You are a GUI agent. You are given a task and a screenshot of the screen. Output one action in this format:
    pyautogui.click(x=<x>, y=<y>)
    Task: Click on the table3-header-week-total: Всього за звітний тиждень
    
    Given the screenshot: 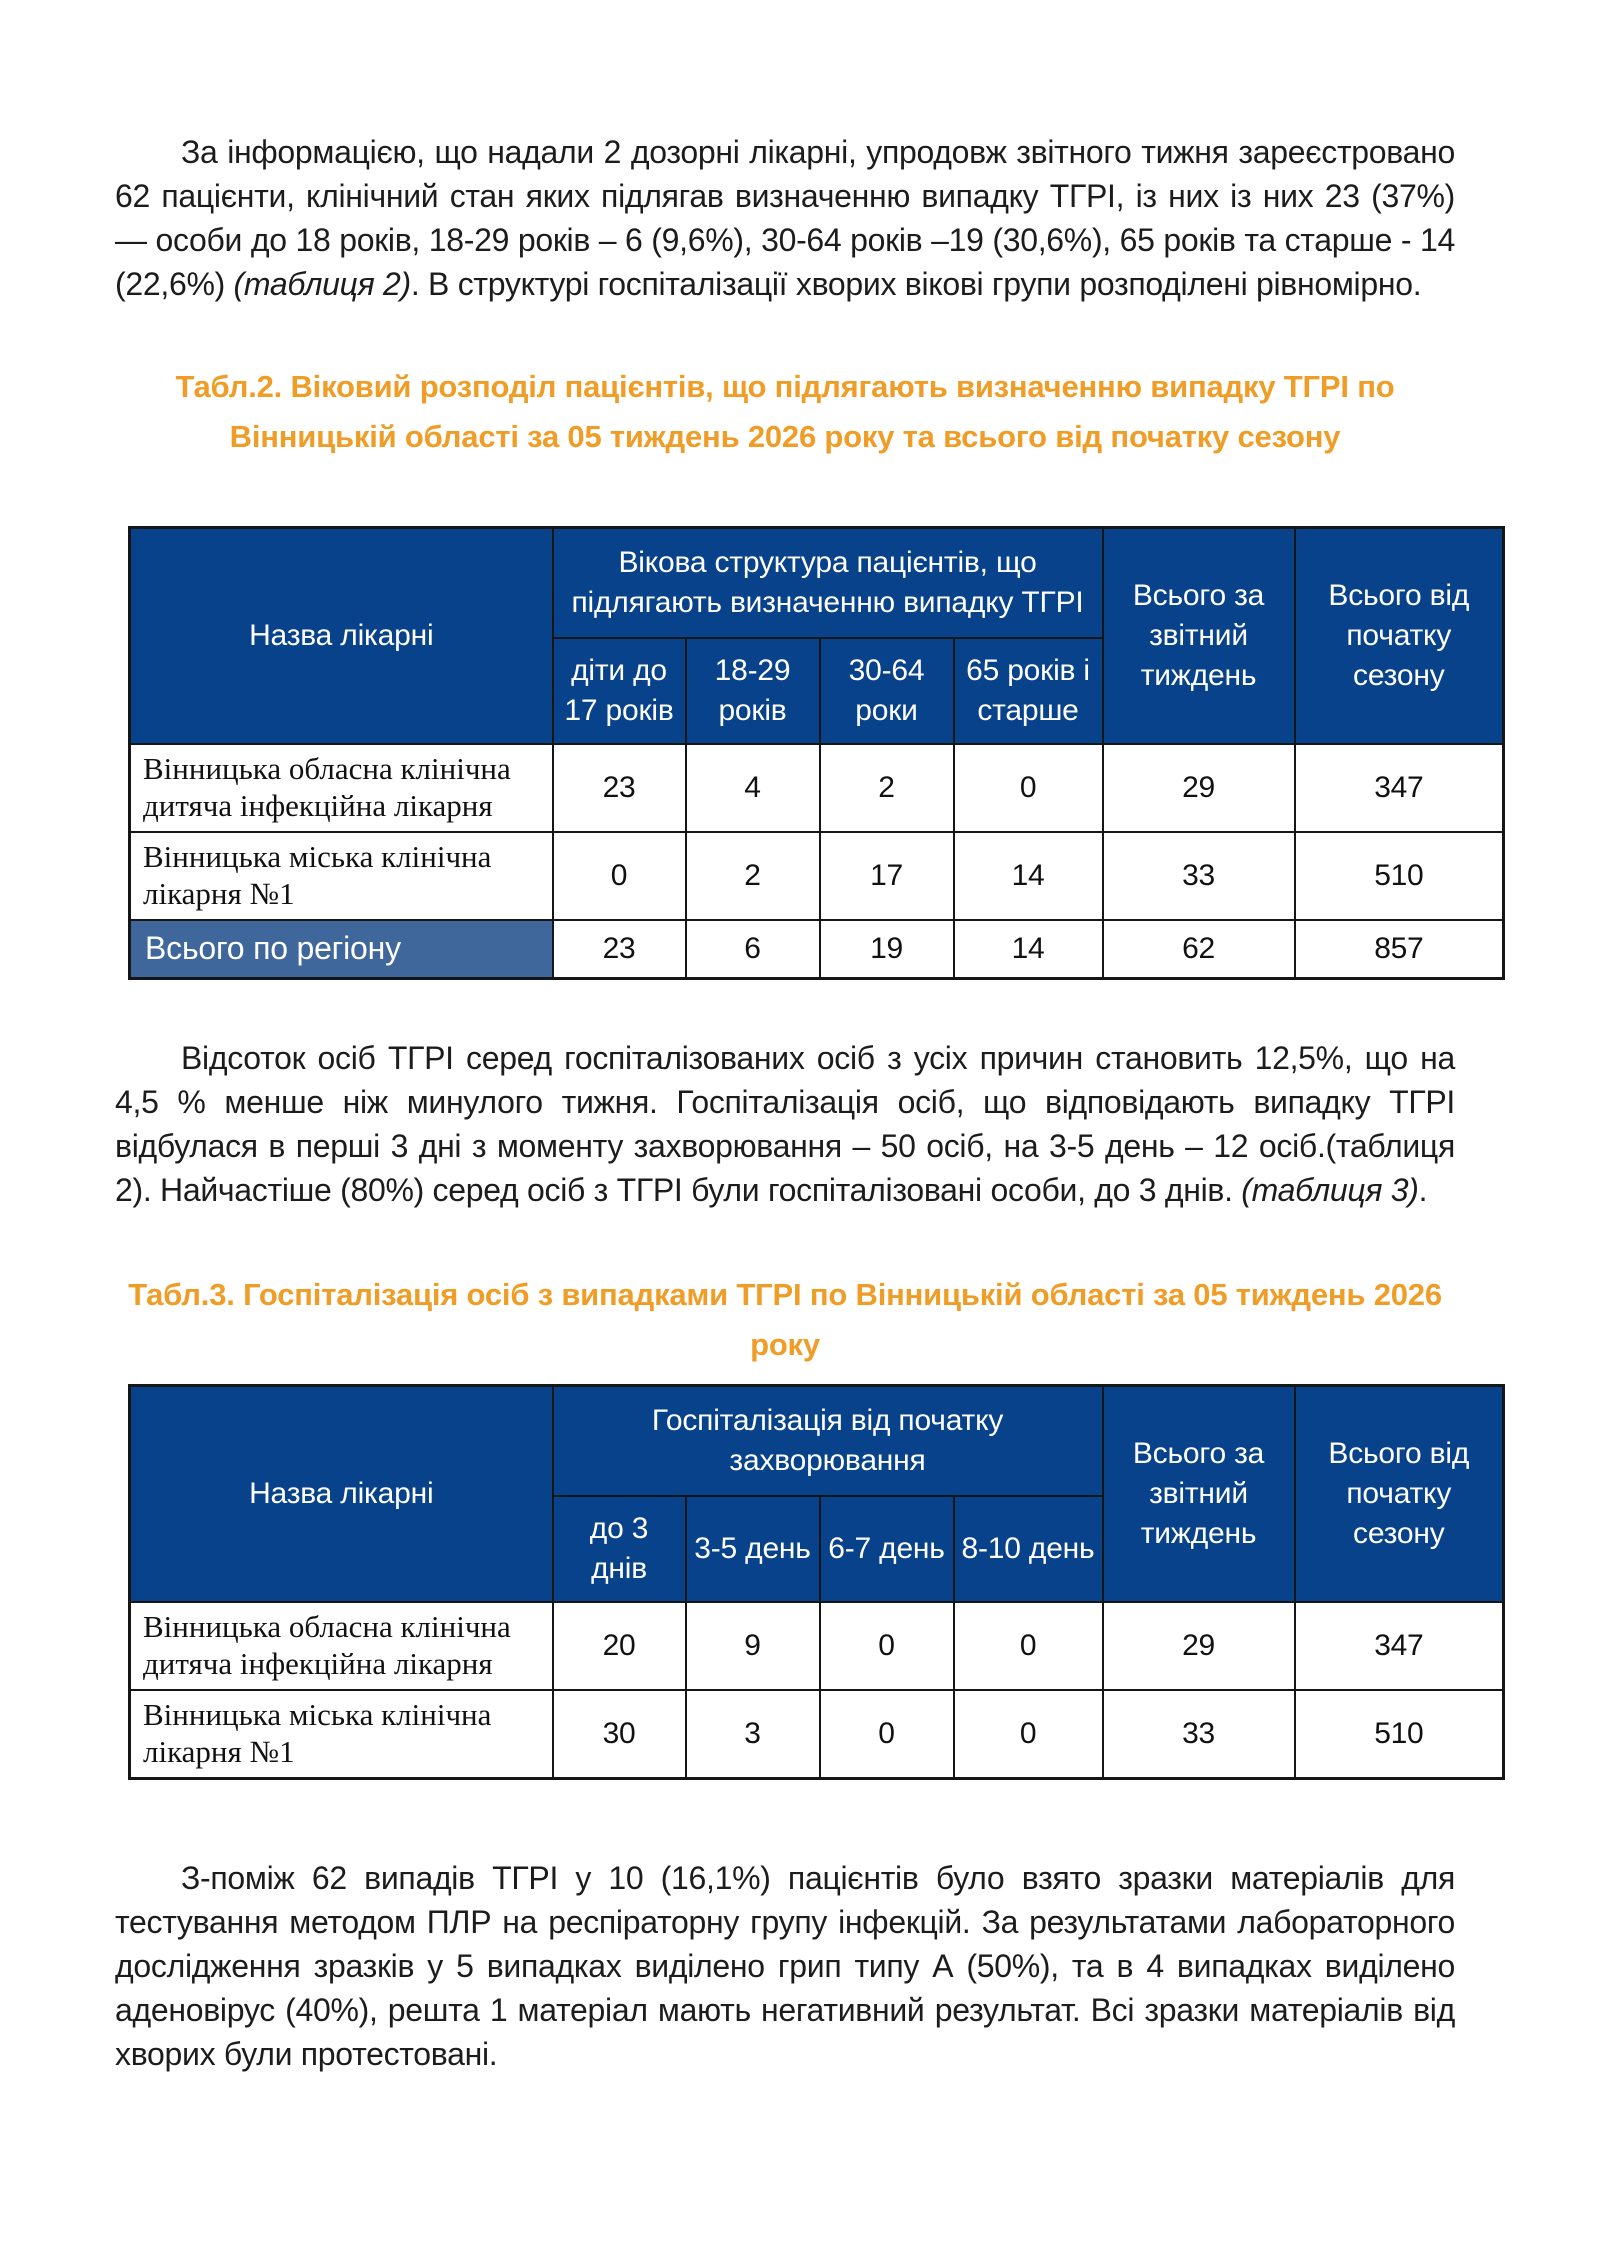 What is the action you would take?
    pyautogui.click(x=1198, y=1493)
    